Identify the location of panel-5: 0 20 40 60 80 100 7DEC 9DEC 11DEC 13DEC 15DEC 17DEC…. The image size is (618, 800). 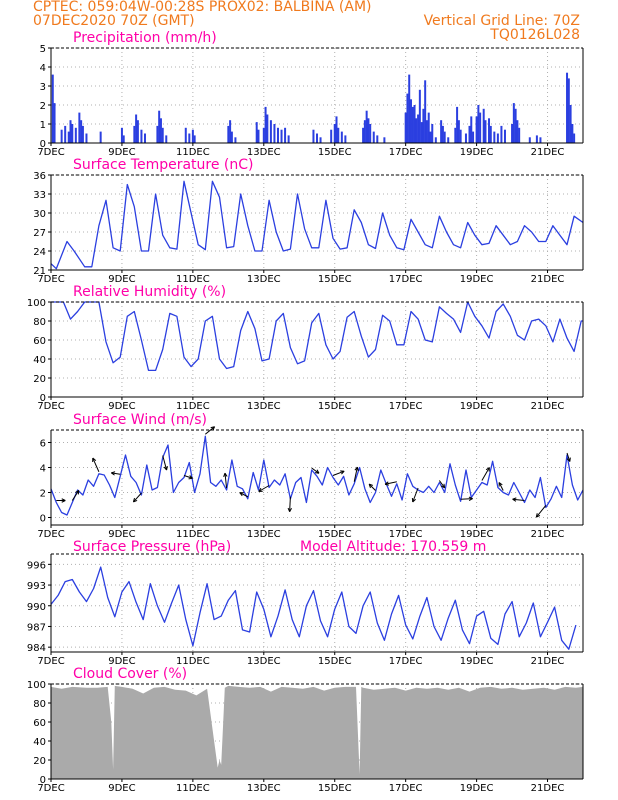
(305, 730).